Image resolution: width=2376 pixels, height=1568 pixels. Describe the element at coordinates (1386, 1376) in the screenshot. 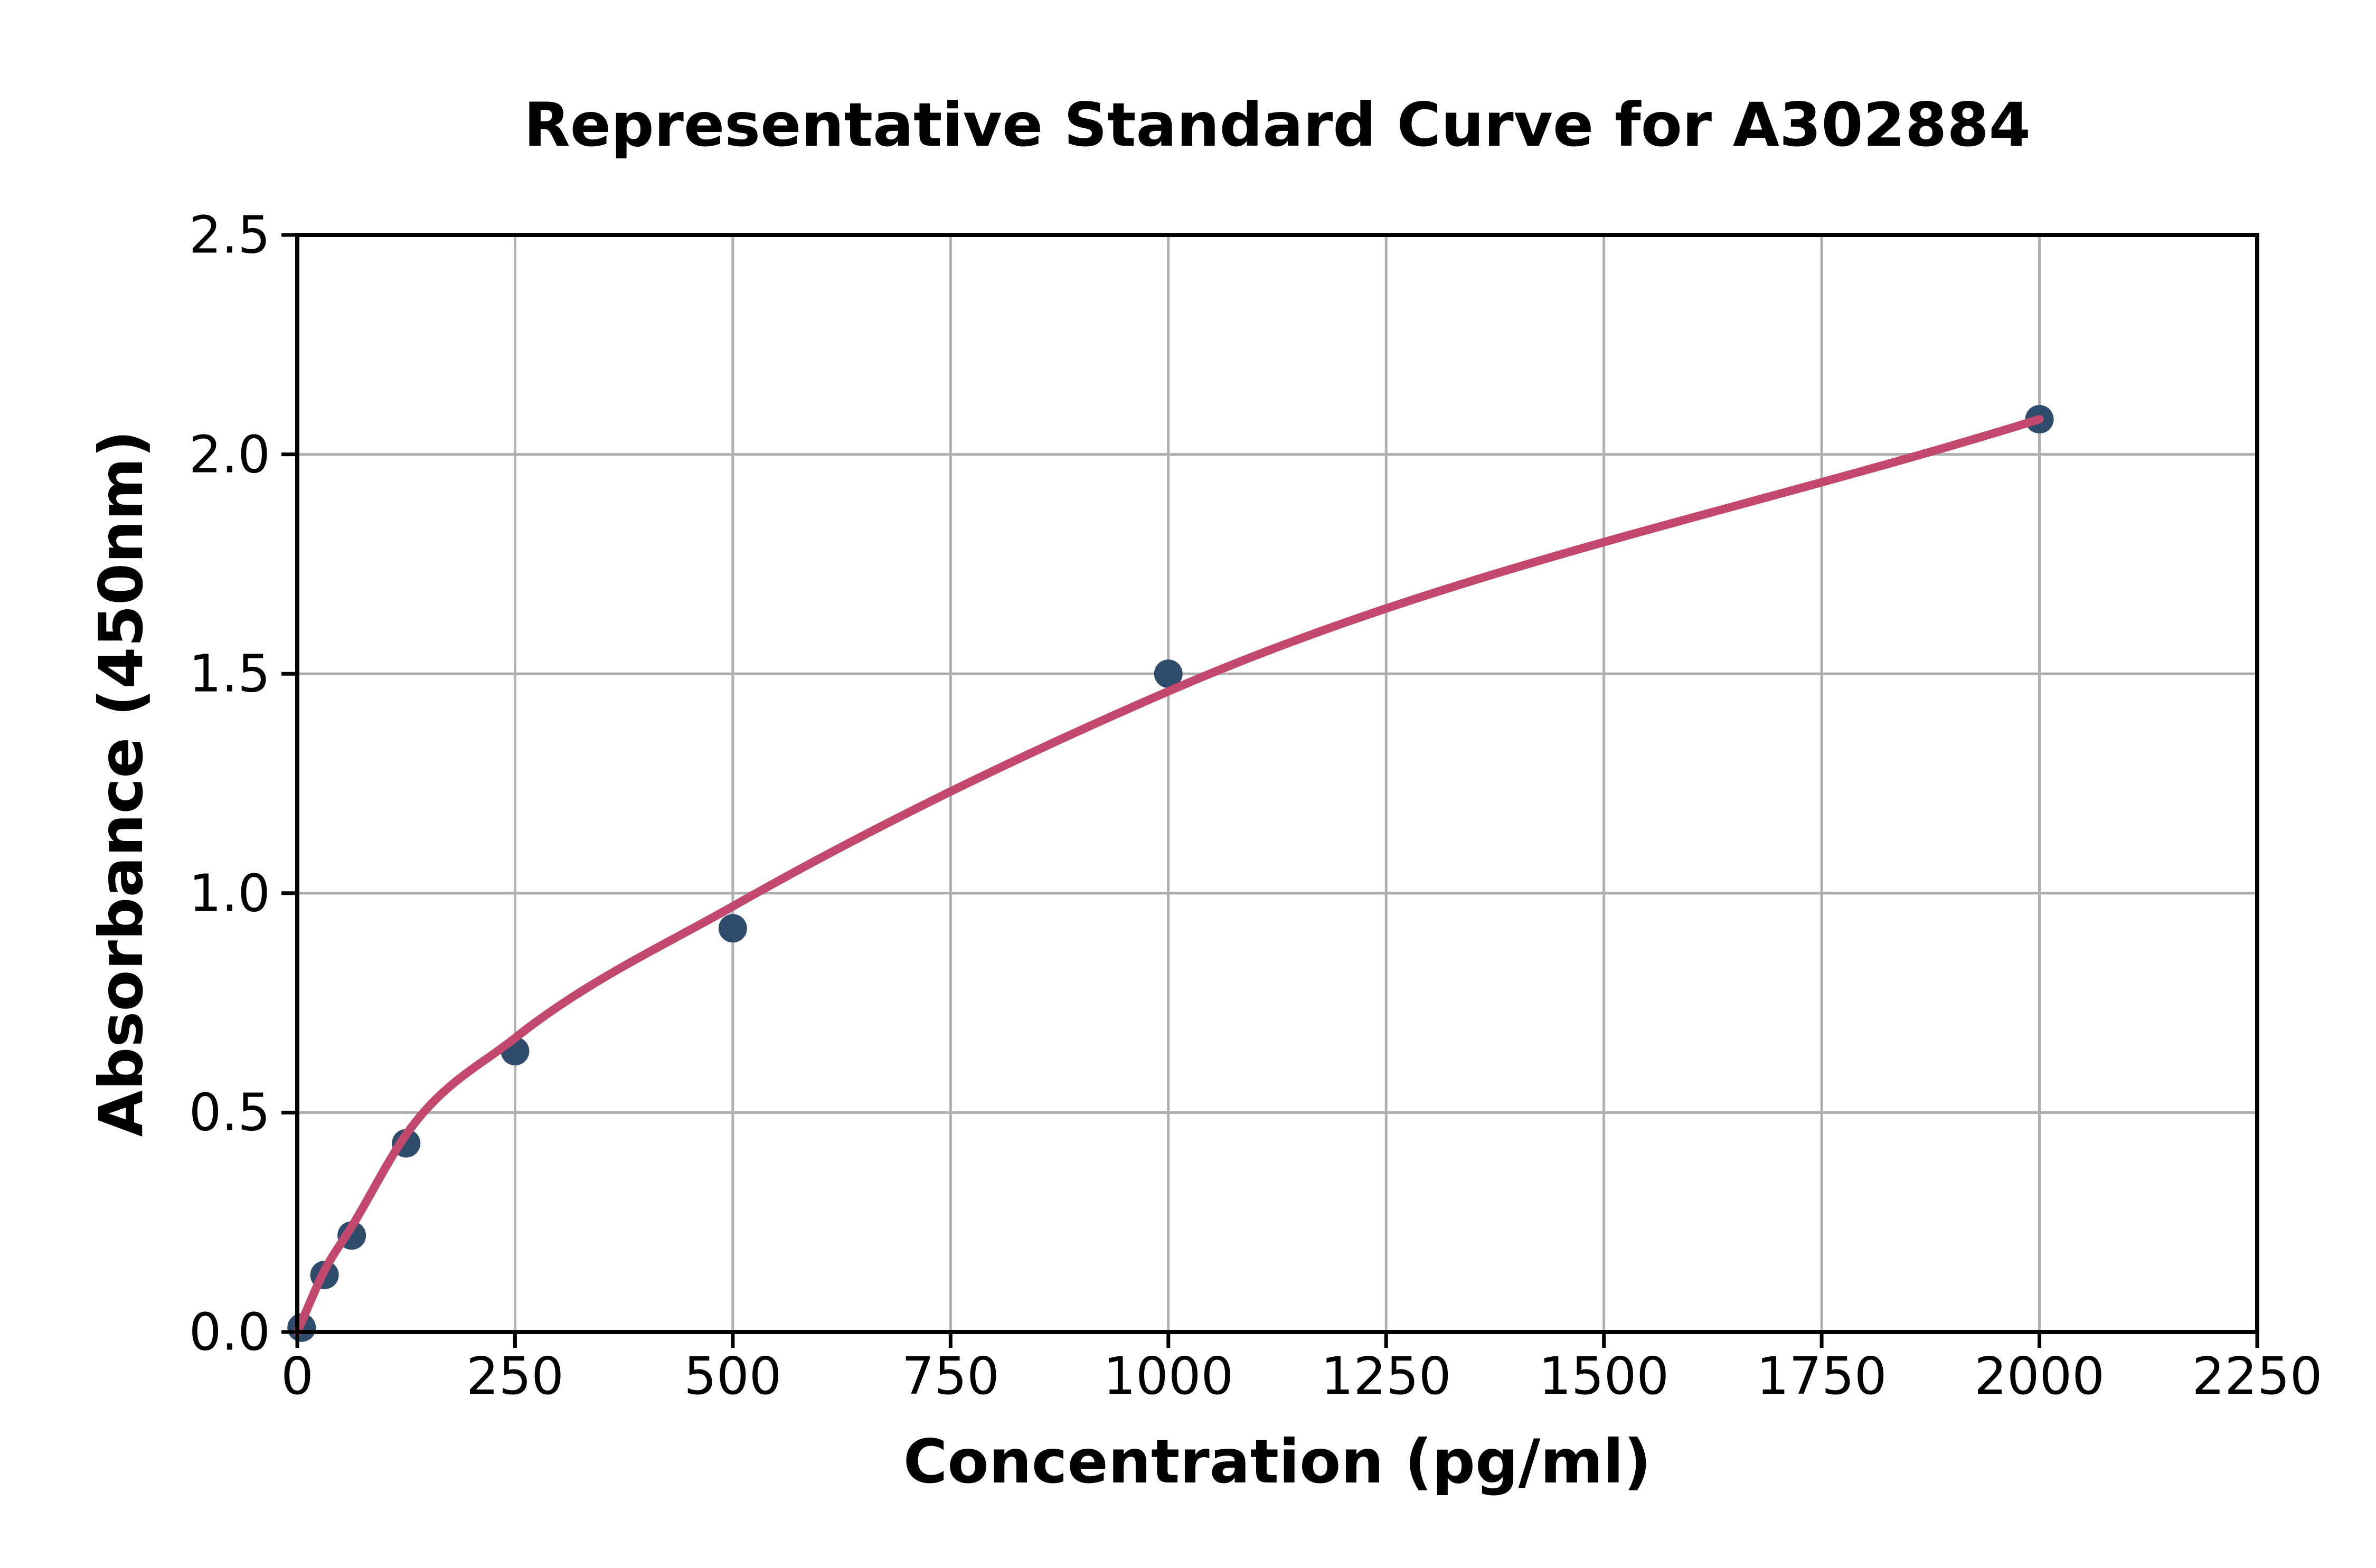

I see `x-tick-label: 1250` at that location.